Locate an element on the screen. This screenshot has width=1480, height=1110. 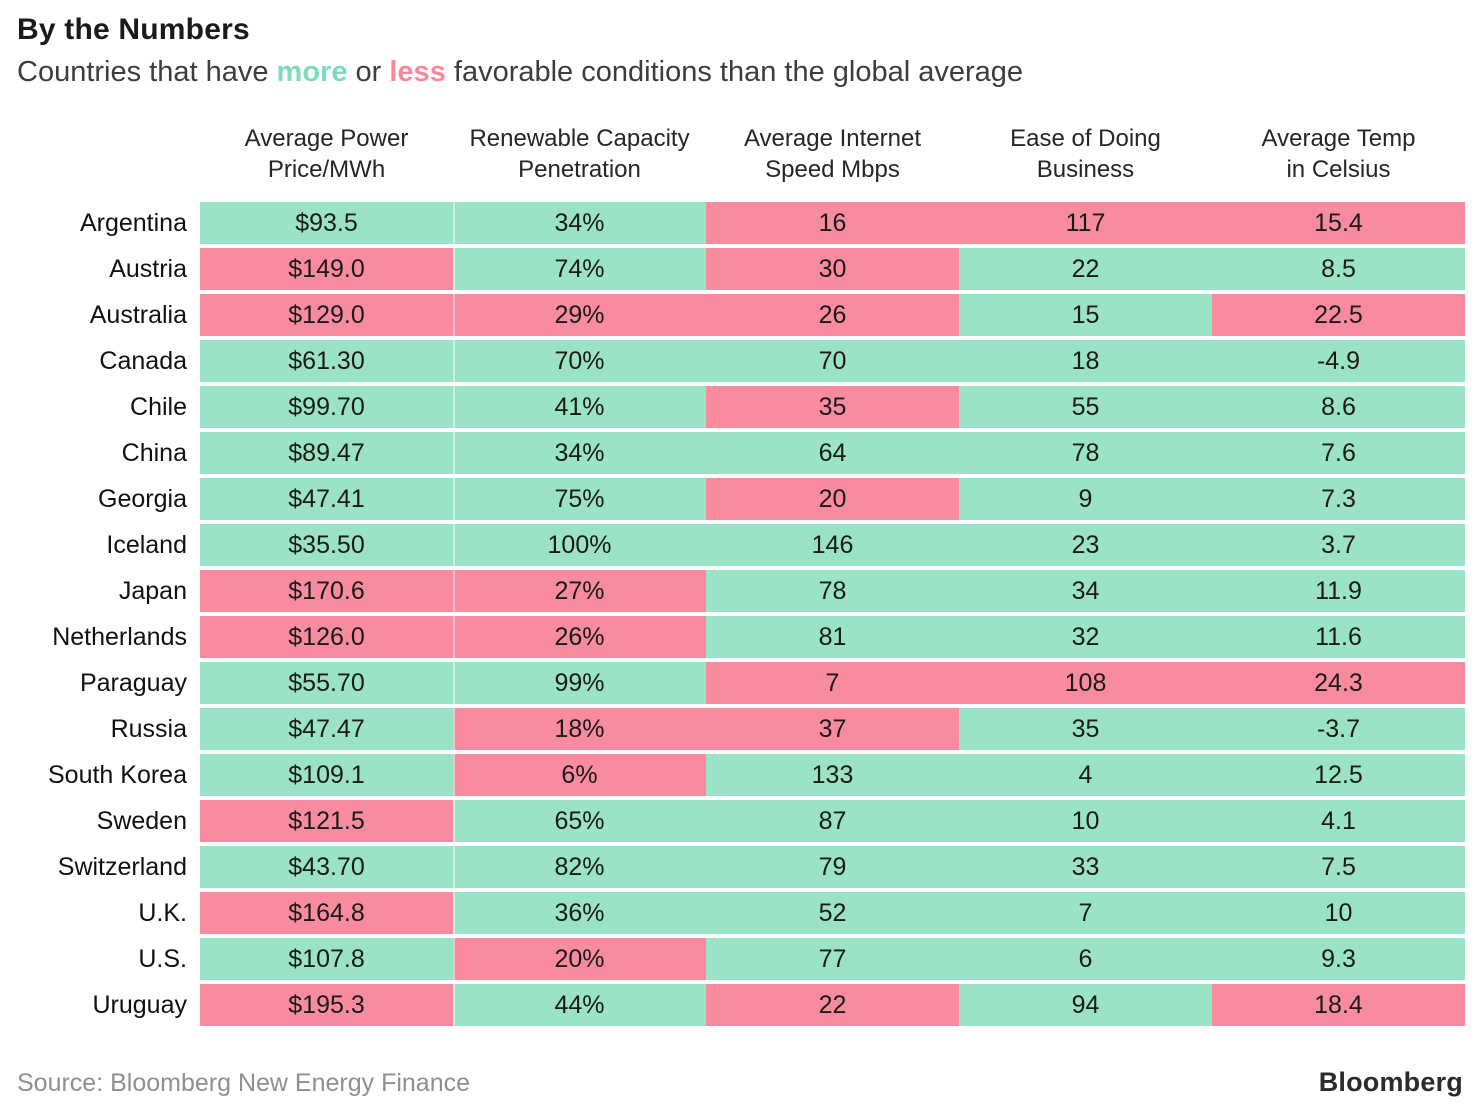
source-credit: Source: Bloomberg New Energy Finance is located at coordinates (244, 1083).